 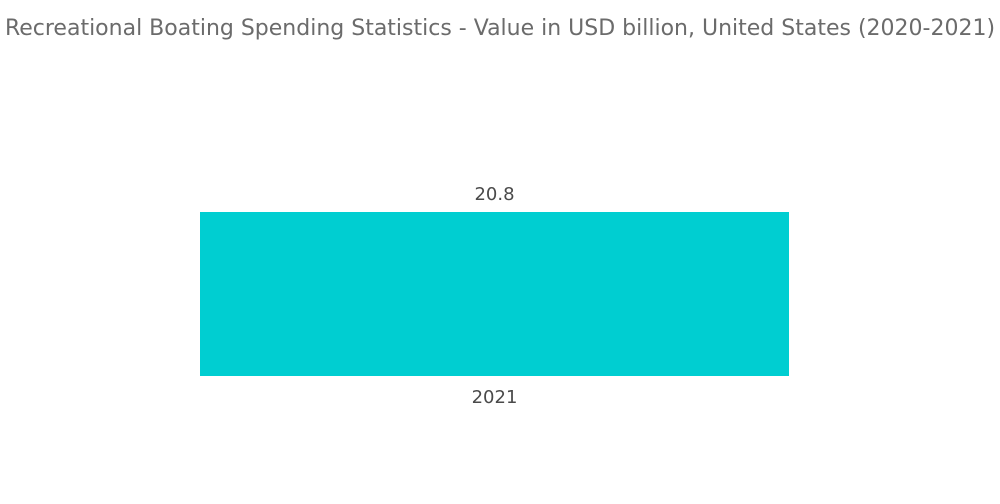 What do you see at coordinates (494, 194) in the screenshot?
I see `data-label-2021: 20.8` at bounding box center [494, 194].